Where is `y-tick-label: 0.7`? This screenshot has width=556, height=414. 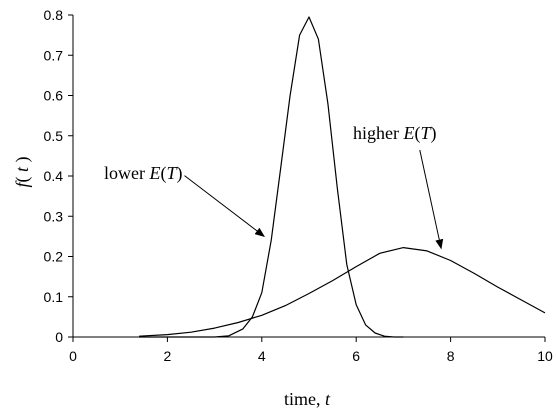 y-tick-label: 0.7 is located at coordinates (54, 55).